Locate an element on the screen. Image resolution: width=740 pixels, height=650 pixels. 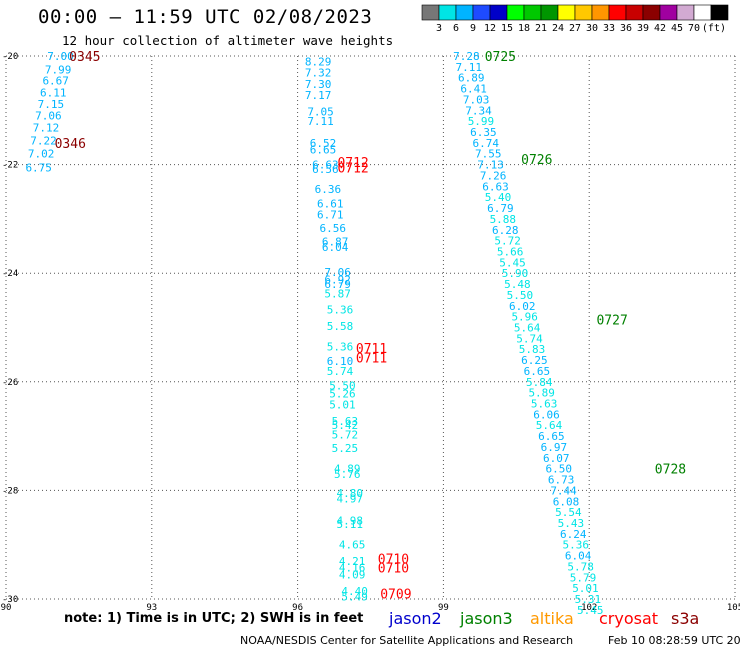
swh-label: 5.49 is located at coordinates (354, 596).